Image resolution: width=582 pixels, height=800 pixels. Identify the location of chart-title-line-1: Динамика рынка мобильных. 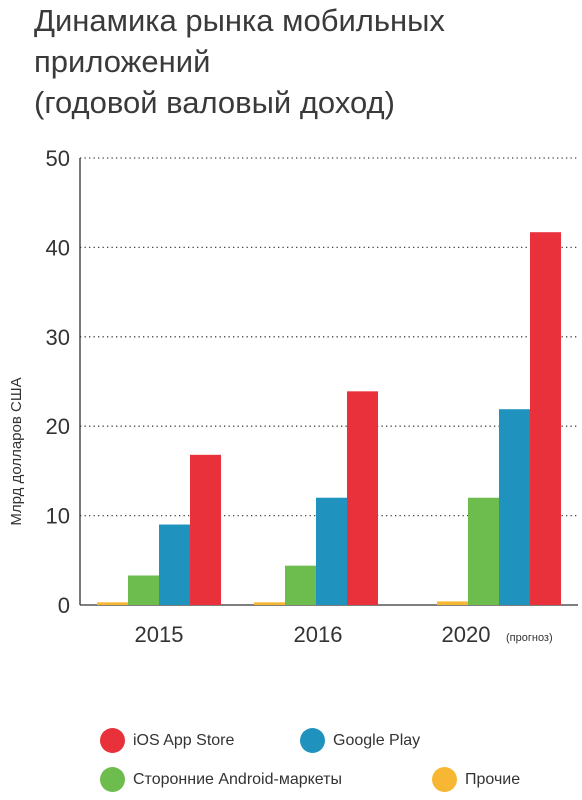
(239, 20).